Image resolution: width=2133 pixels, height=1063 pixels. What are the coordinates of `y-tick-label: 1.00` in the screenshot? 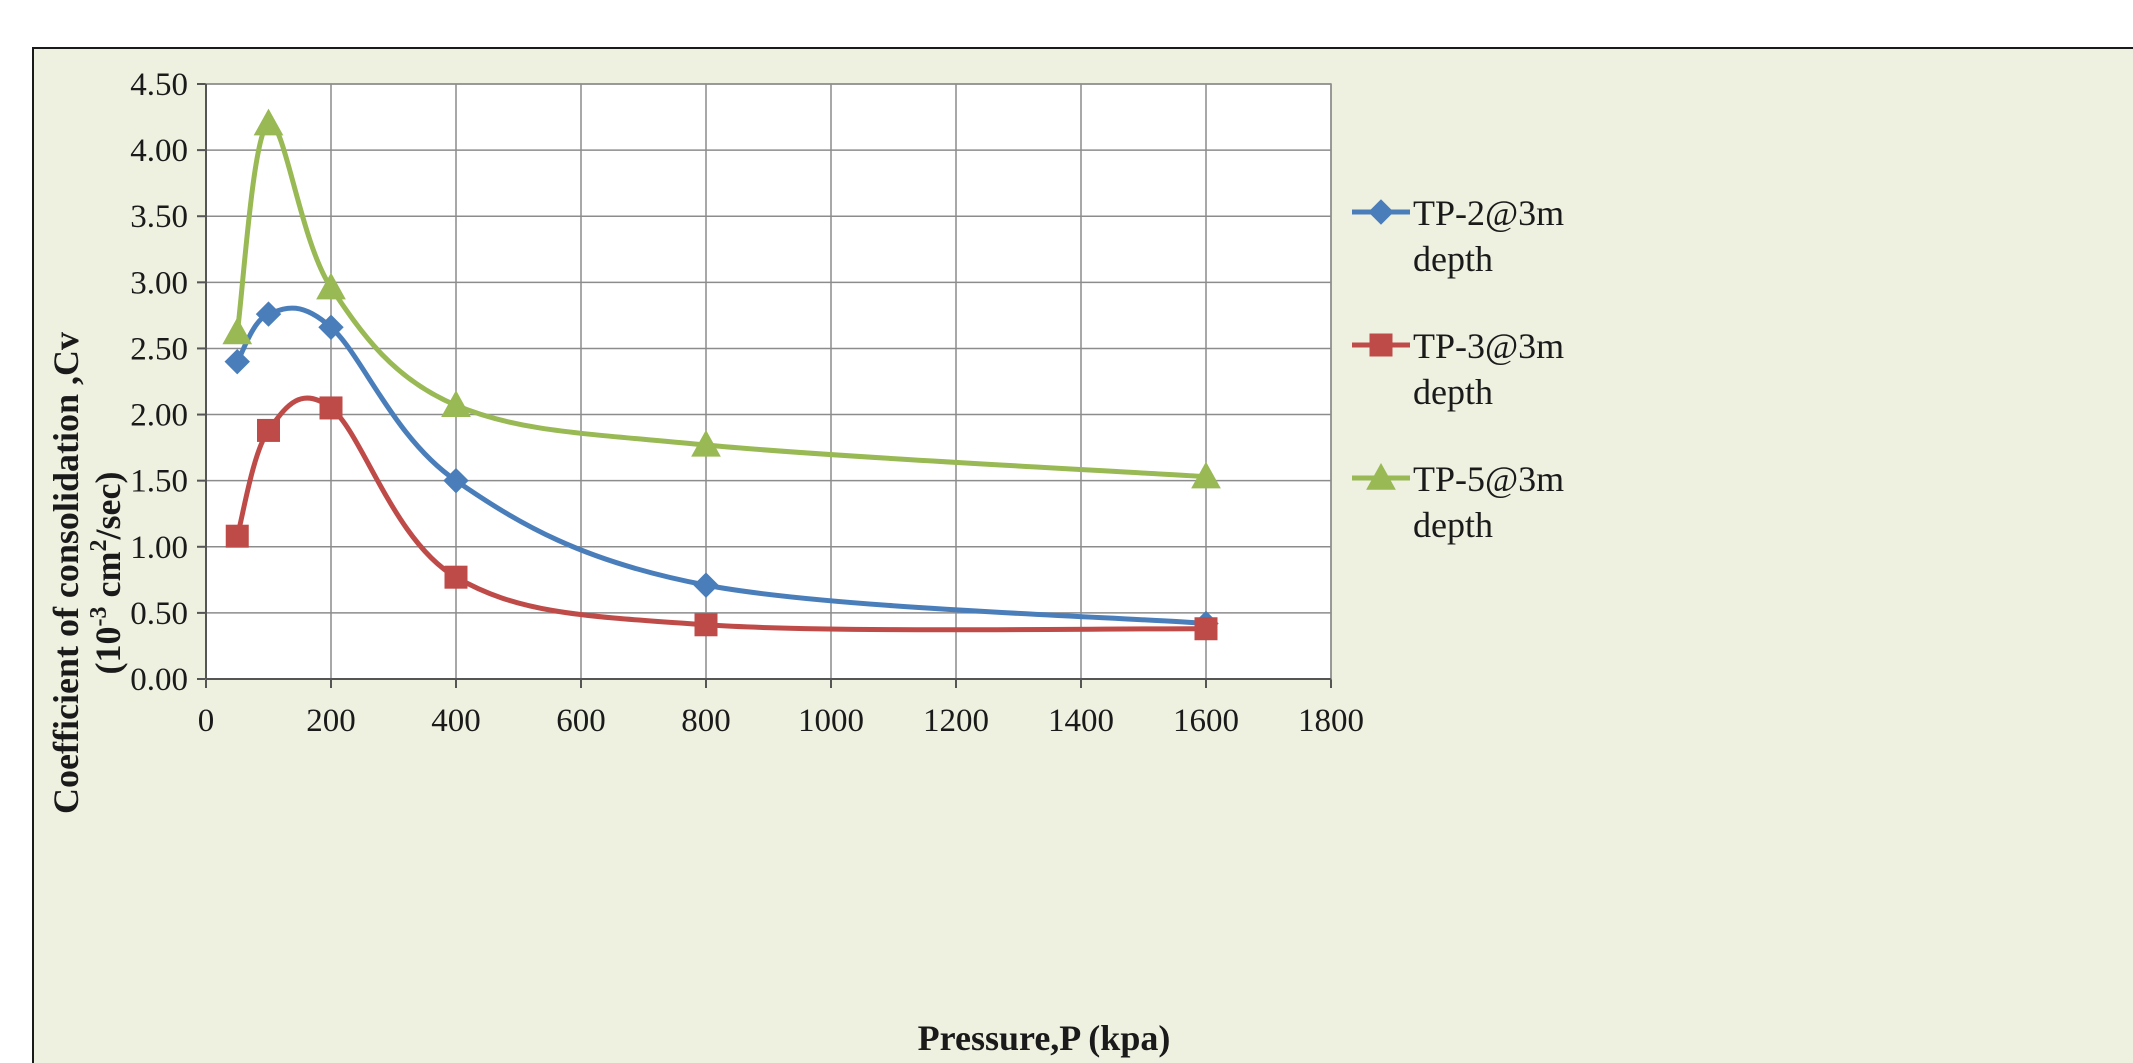 It's located at (159, 548).